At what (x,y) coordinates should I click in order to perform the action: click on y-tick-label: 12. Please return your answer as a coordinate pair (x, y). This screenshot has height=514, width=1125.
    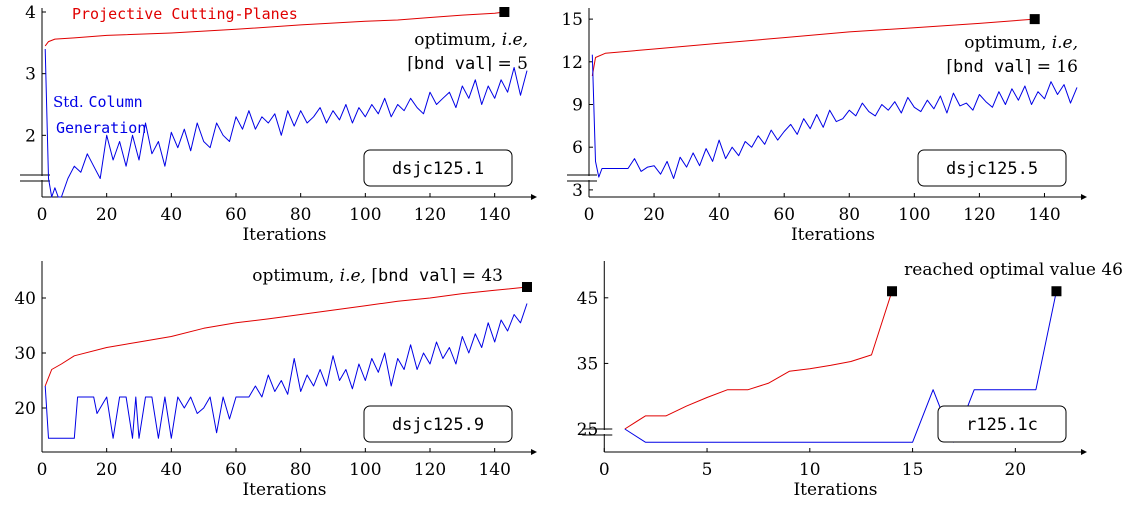
    Looking at the image, I should click on (572, 63).